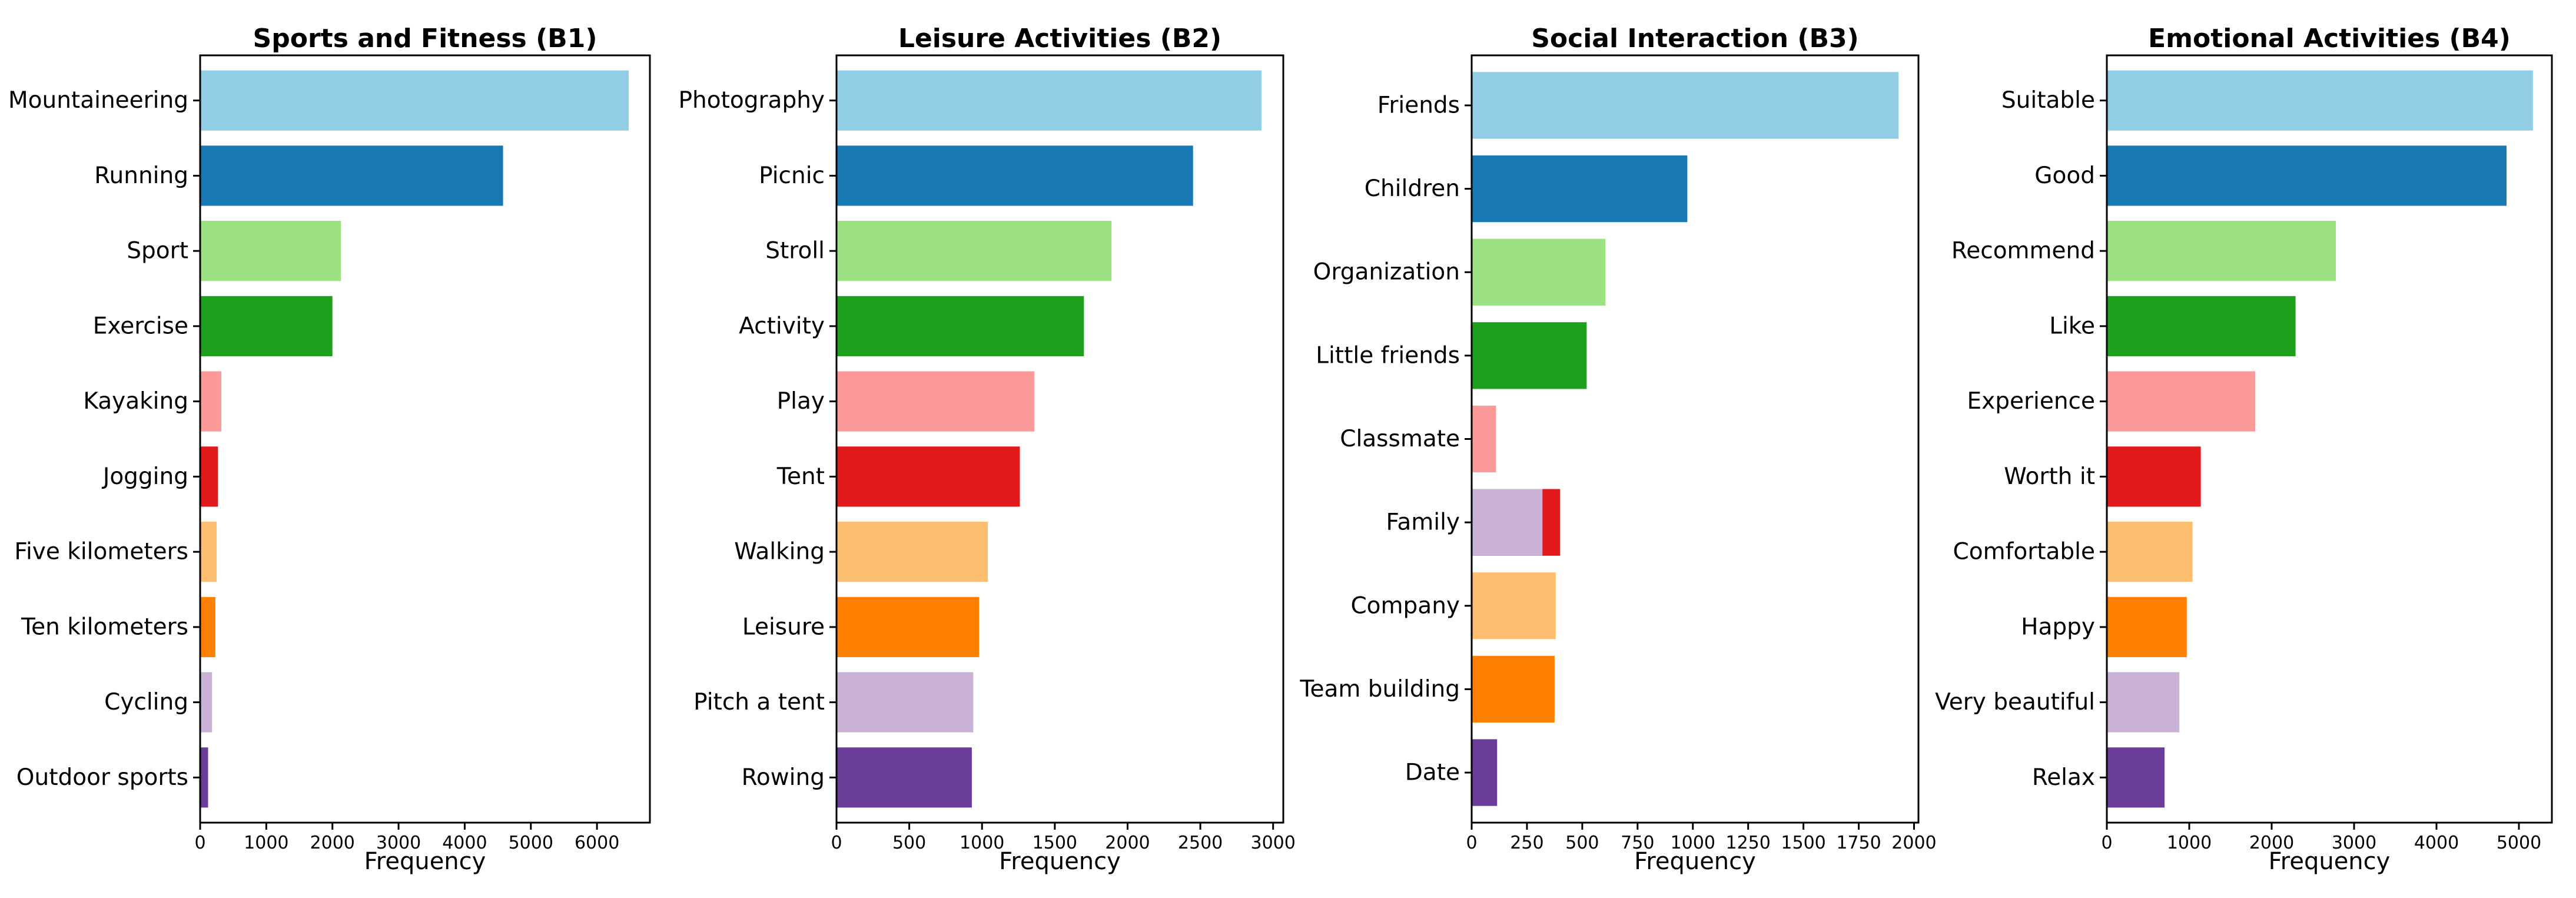 This screenshot has width=2576, height=898. What do you see at coordinates (2136, 778) in the screenshot?
I see `bar-relax` at bounding box center [2136, 778].